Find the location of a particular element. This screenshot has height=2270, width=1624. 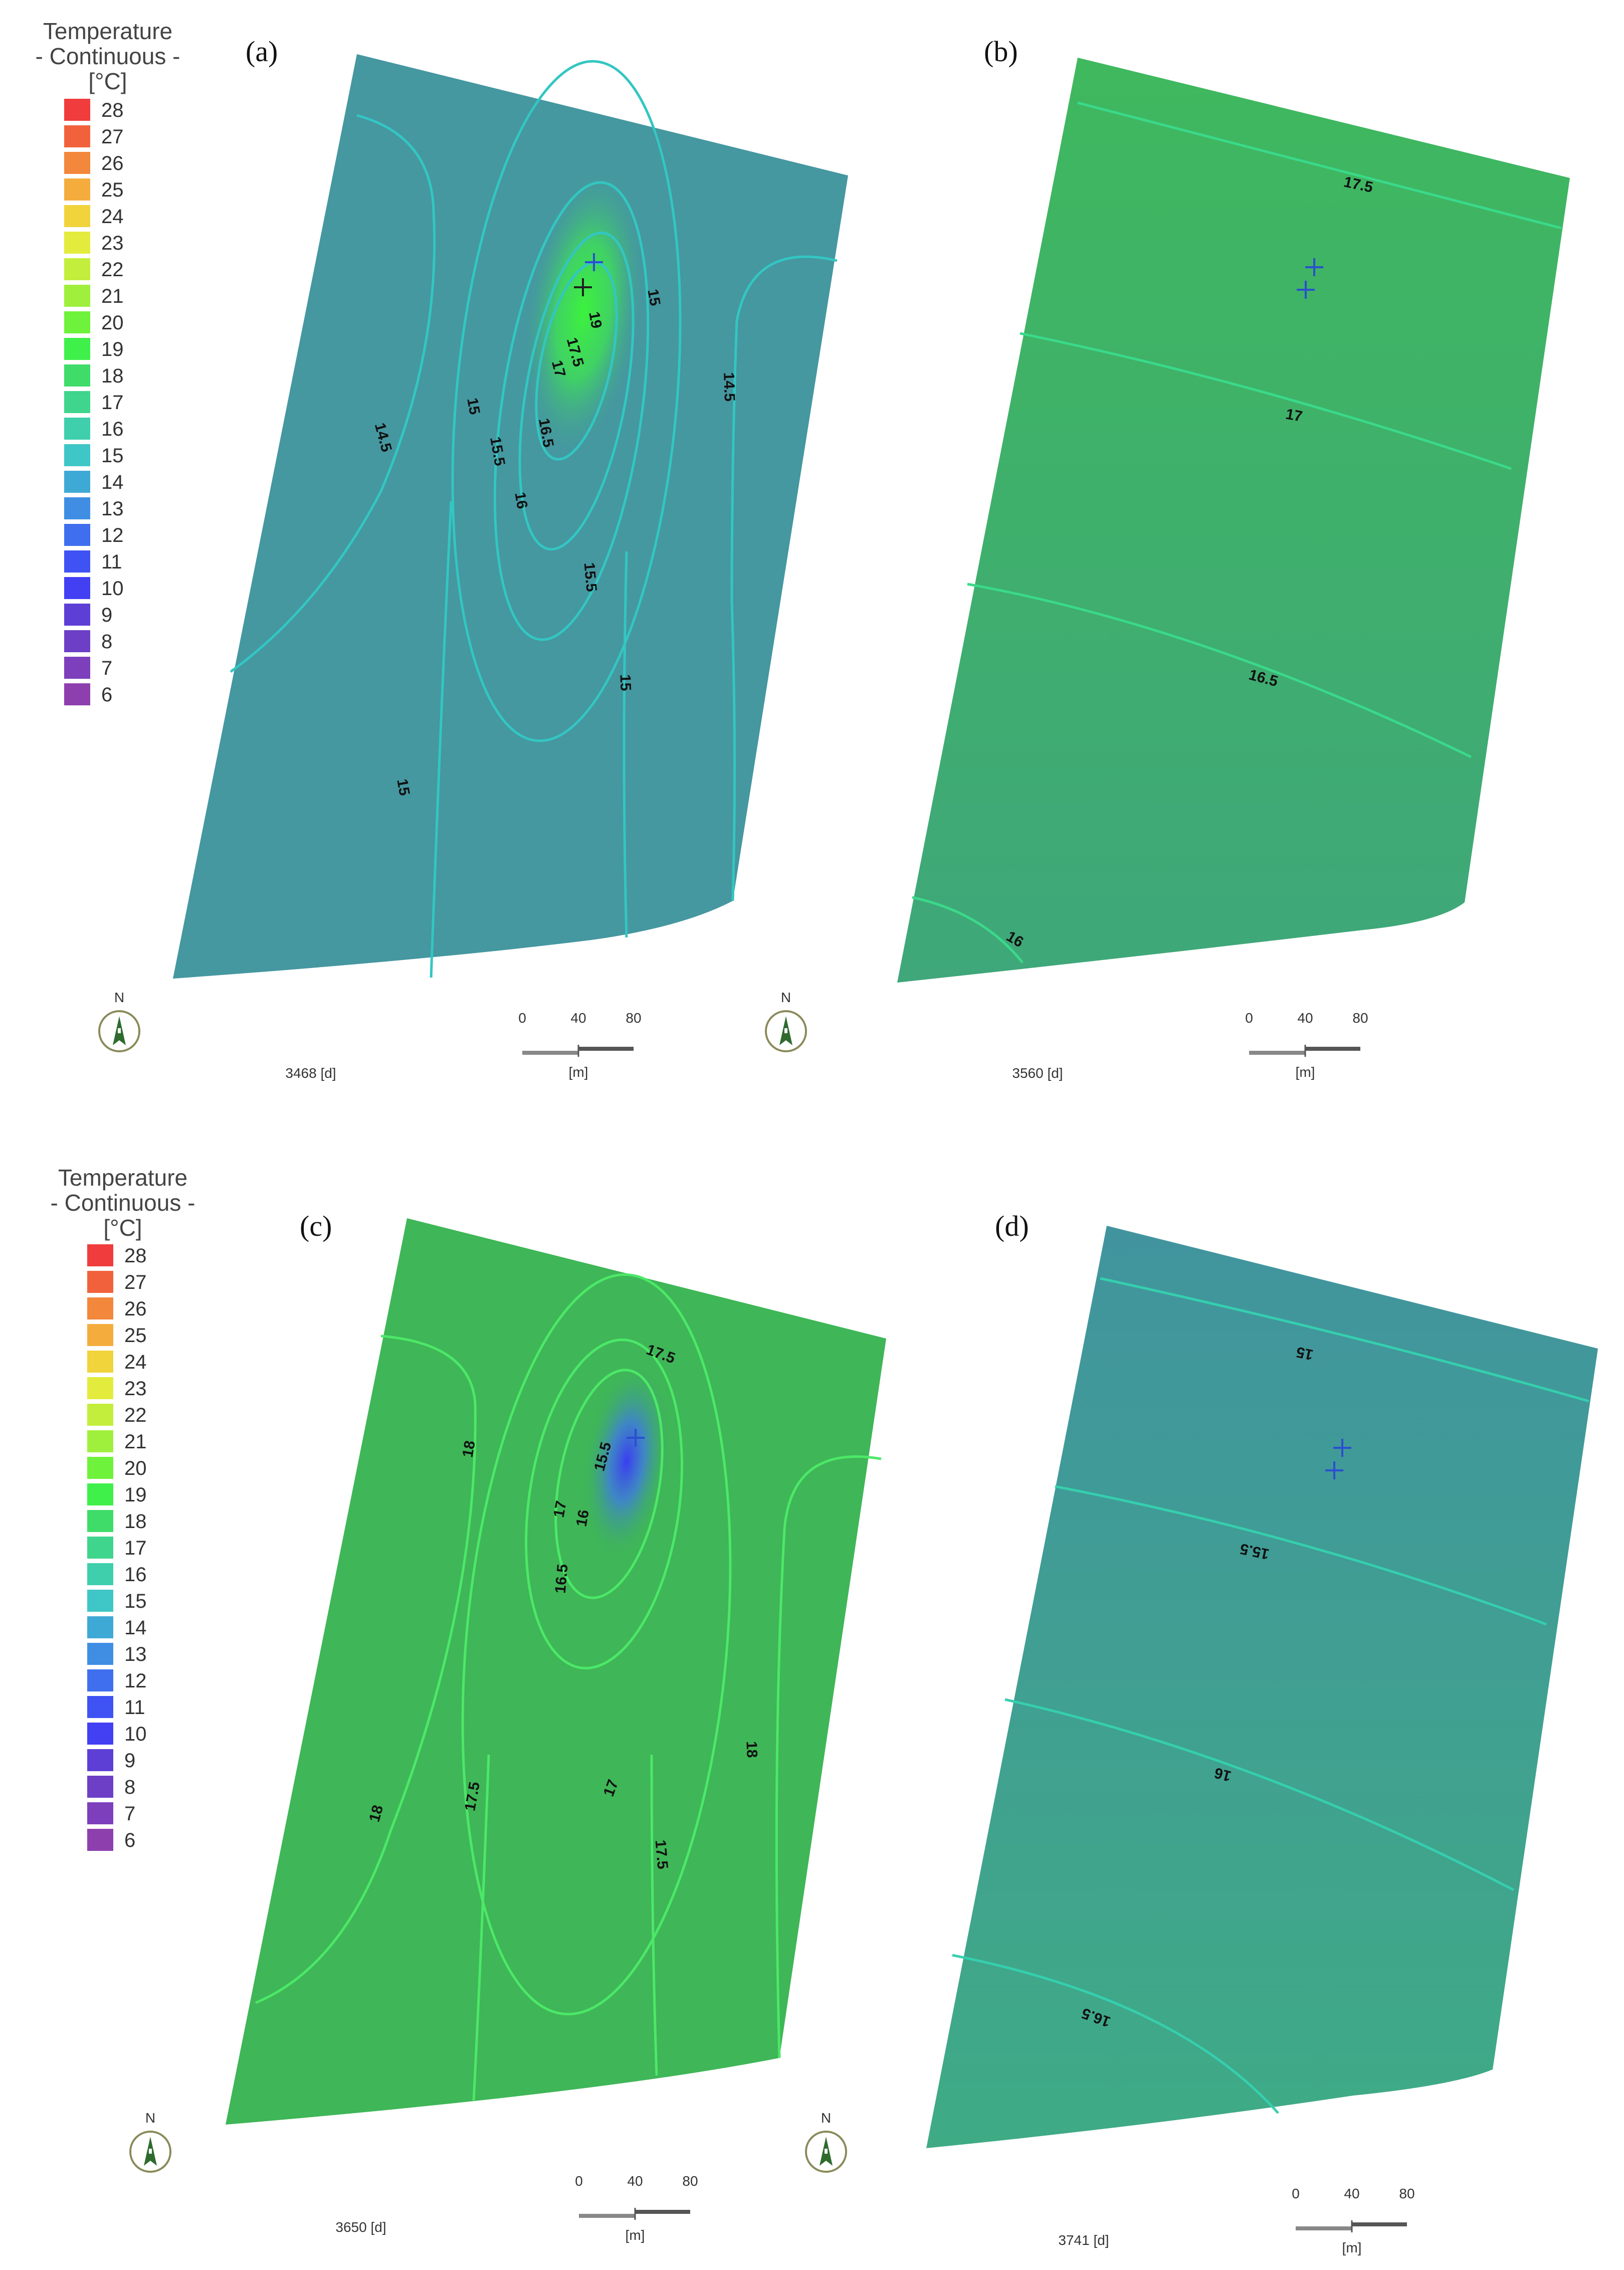

legend-entry: 28 is located at coordinates (94, 110).